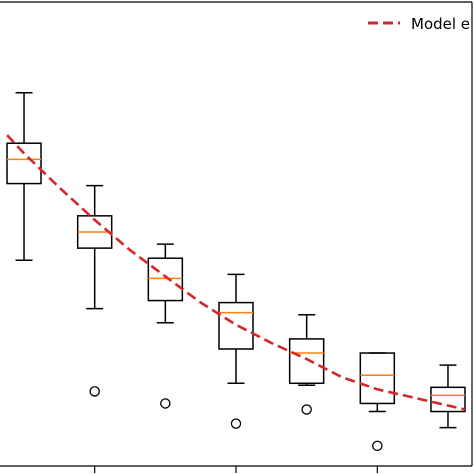  What do you see at coordinates (377, 378) in the screenshot?
I see `box-5-iqr` at bounding box center [377, 378].